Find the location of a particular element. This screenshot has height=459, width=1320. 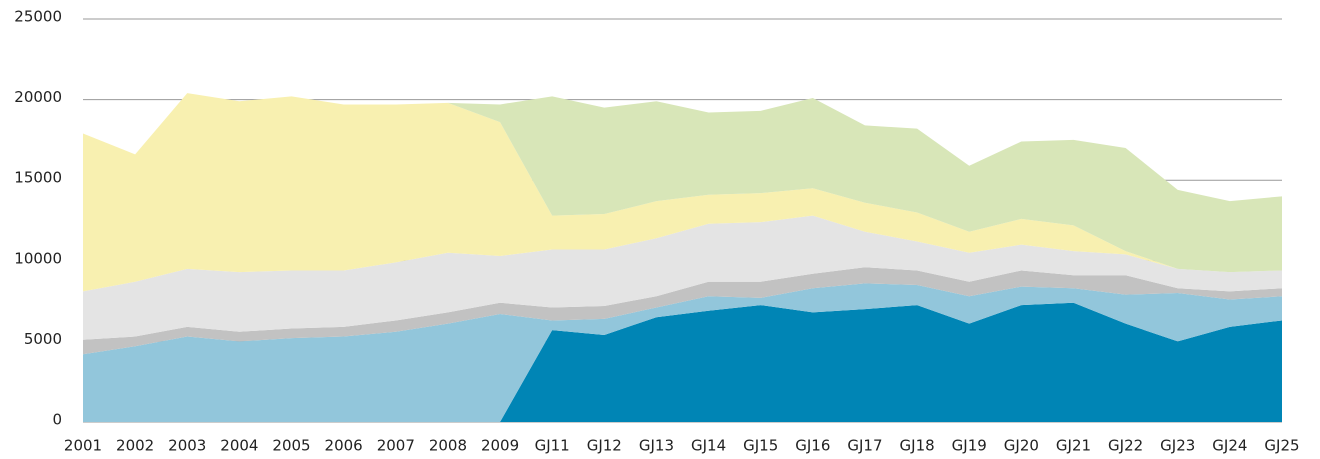

x-tick-label: GJ18 is located at coordinates (917, 446).